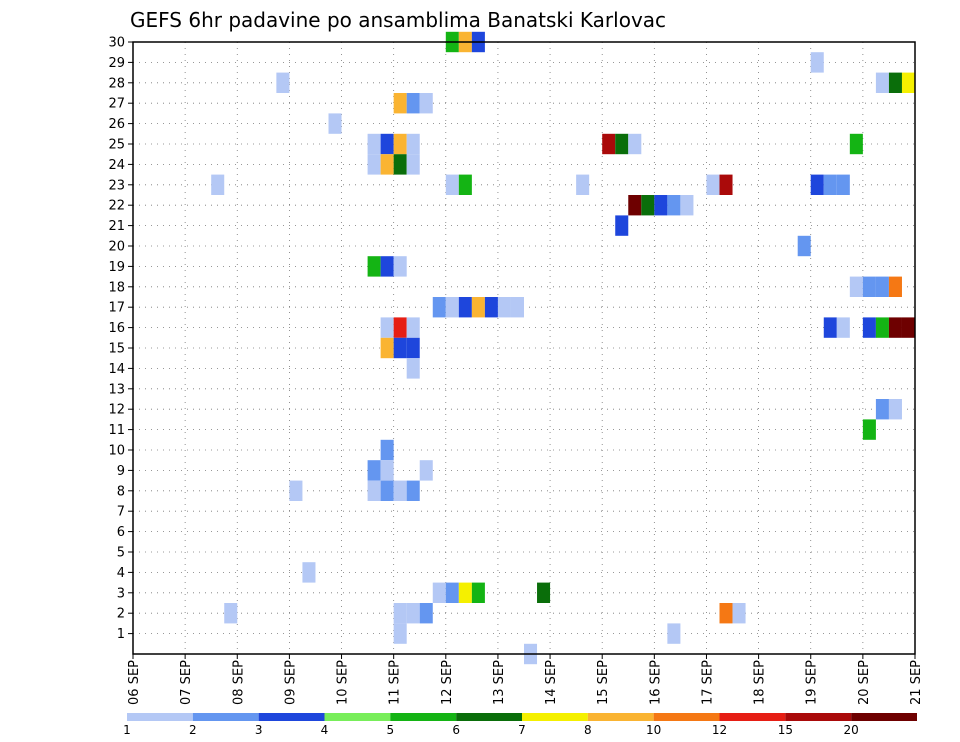  I want to click on y-tick-label: 27, so click(116, 104).